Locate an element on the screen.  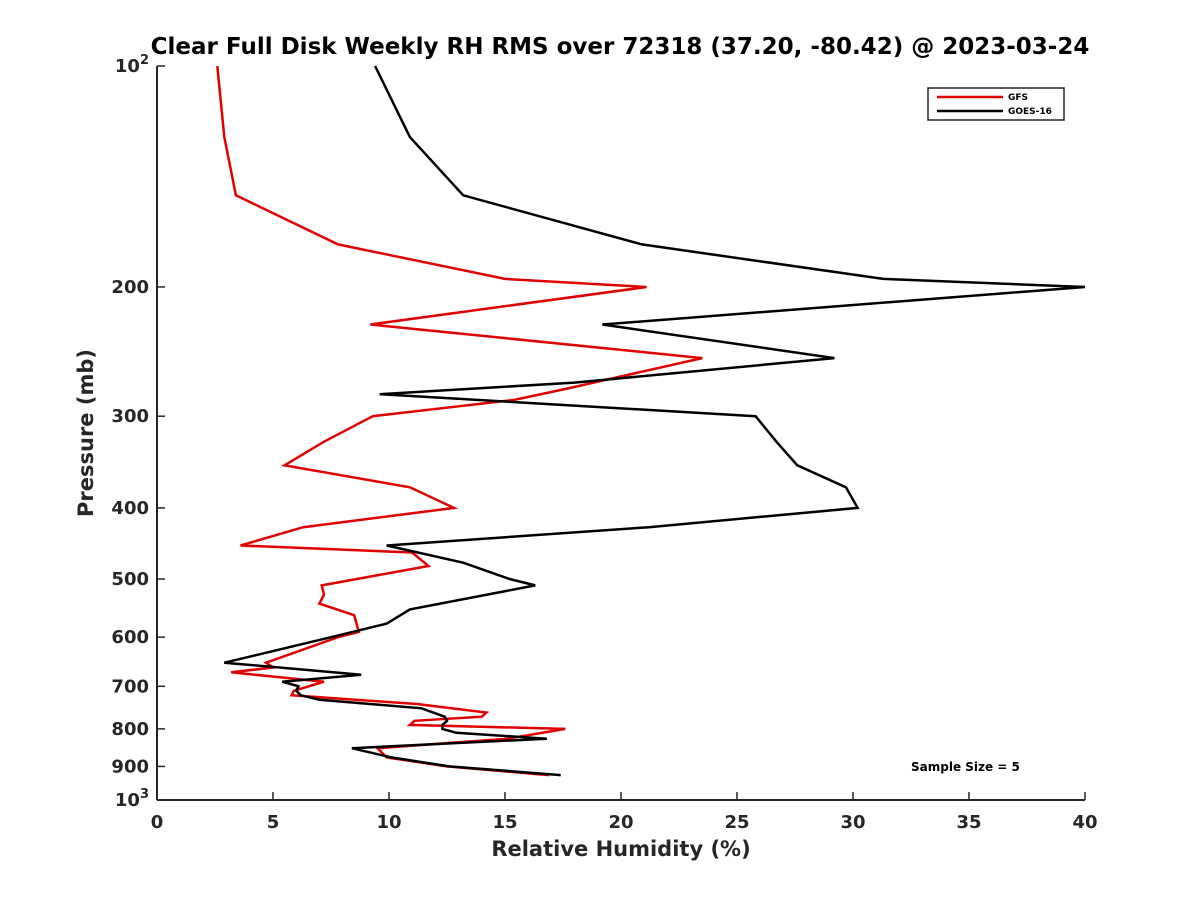
x-tick-label: 15 is located at coordinates (504, 822).